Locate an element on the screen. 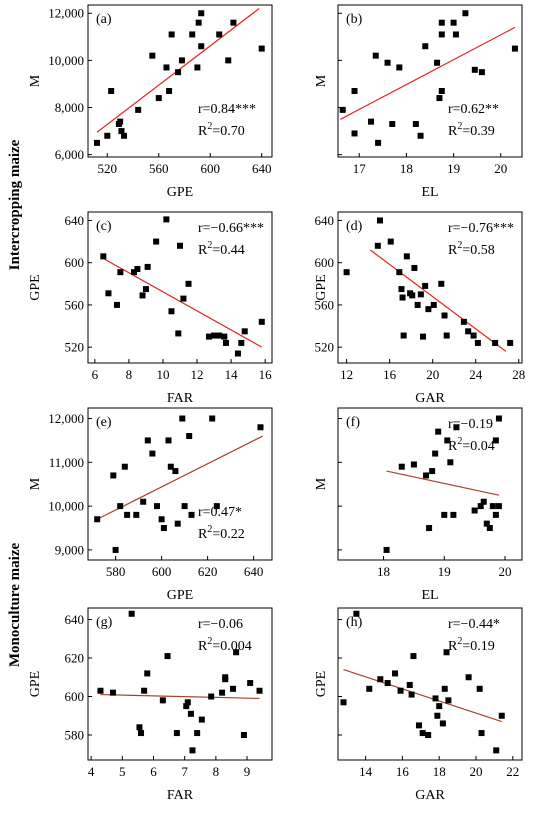  stat-r2: R2=0.19 is located at coordinates (471, 645).